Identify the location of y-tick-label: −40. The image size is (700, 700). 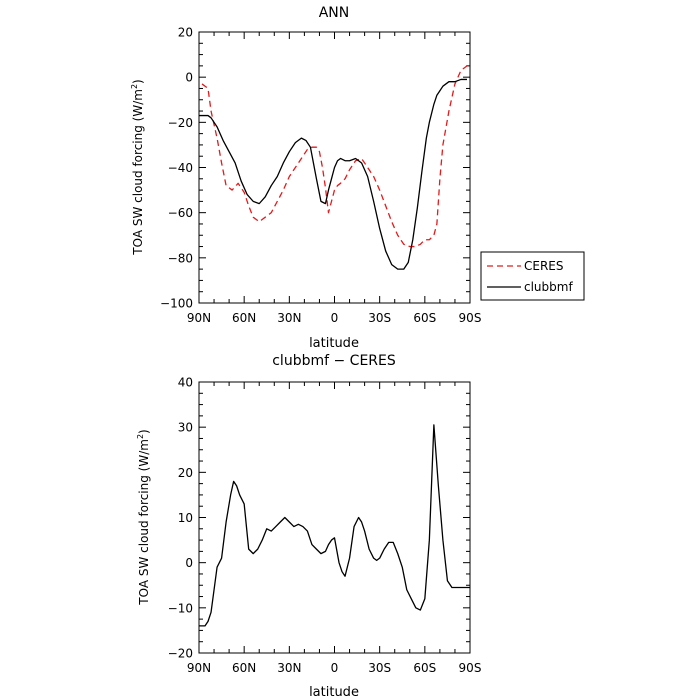
(180, 168).